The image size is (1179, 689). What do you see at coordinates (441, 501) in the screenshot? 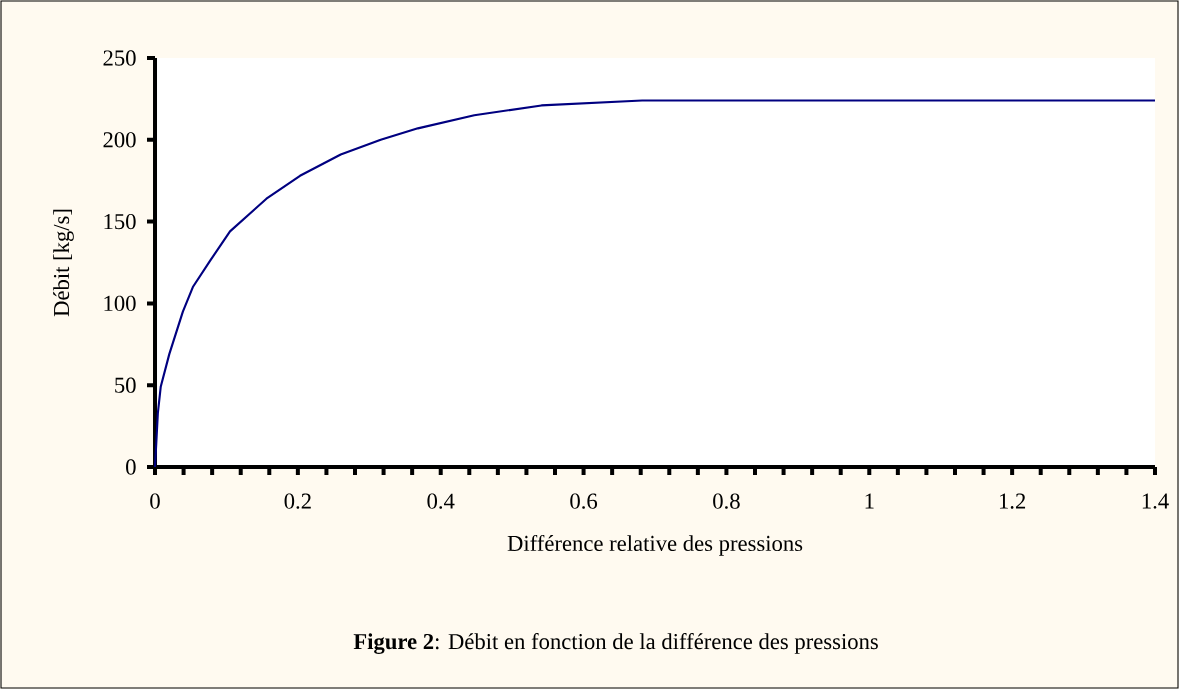
I see `x-tick-label: 0.4` at bounding box center [441, 501].